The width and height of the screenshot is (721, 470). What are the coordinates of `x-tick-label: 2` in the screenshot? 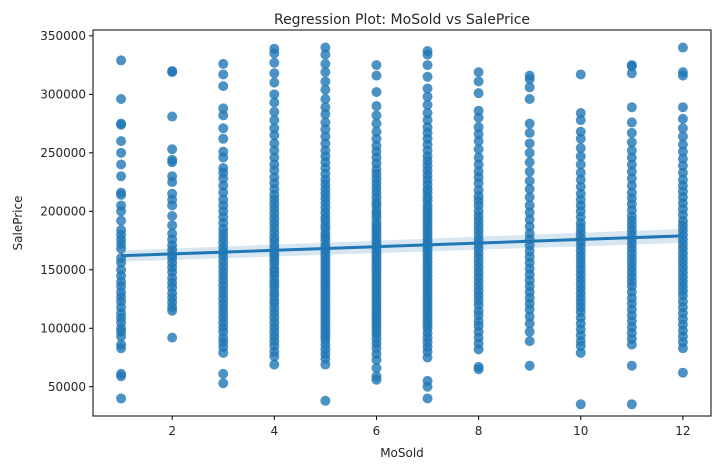 It's located at (172, 431).